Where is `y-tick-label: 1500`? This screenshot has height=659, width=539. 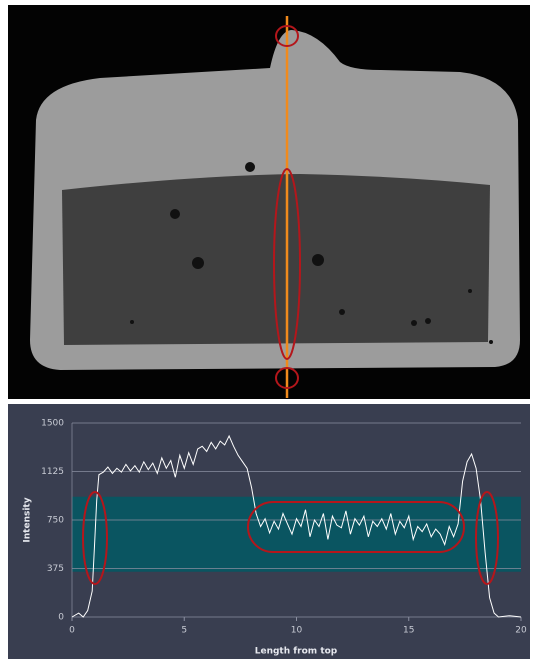 y-tick-label: 1500 is located at coordinates (52, 424).